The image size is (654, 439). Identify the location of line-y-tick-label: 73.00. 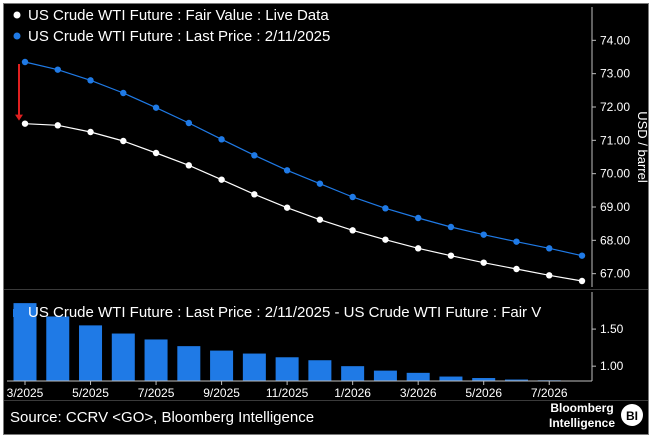
(615, 74).